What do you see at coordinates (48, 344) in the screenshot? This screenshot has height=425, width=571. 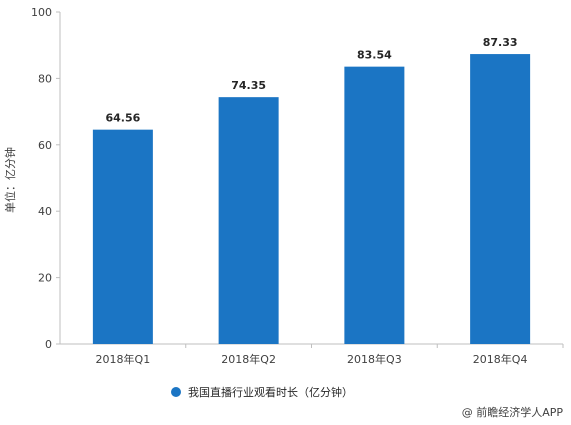 I see `y-tick-label: 0` at bounding box center [48, 344].